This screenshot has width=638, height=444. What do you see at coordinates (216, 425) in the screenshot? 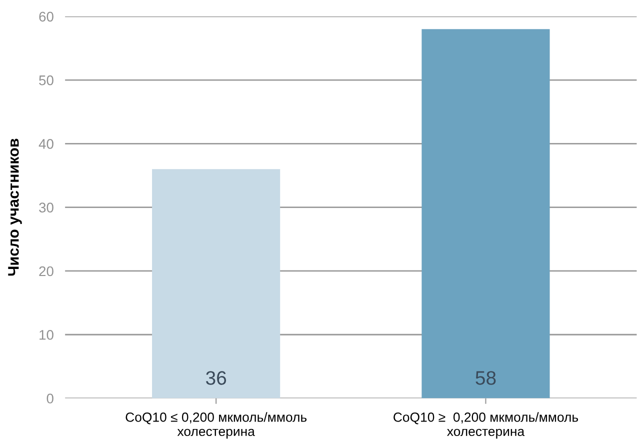
I see `x-tick-label: CoQ10 ≤ 0,200 мкмоль/ммоль холестерина` at bounding box center [216, 425].